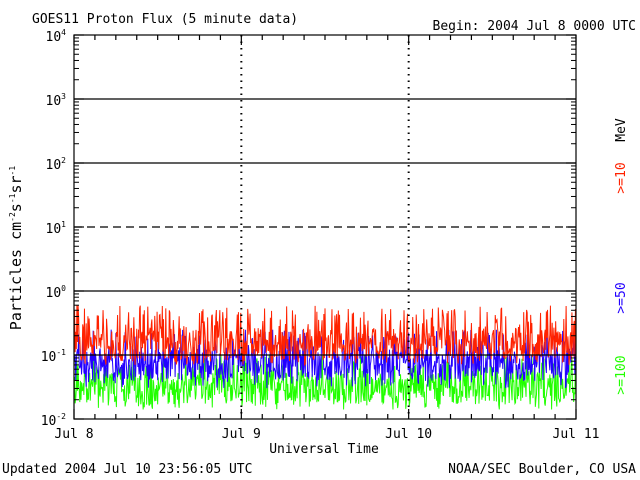  What do you see at coordinates (542, 469) in the screenshot?
I see `source-credit: NOAA/SEC Boulder, CO USA` at bounding box center [542, 469].